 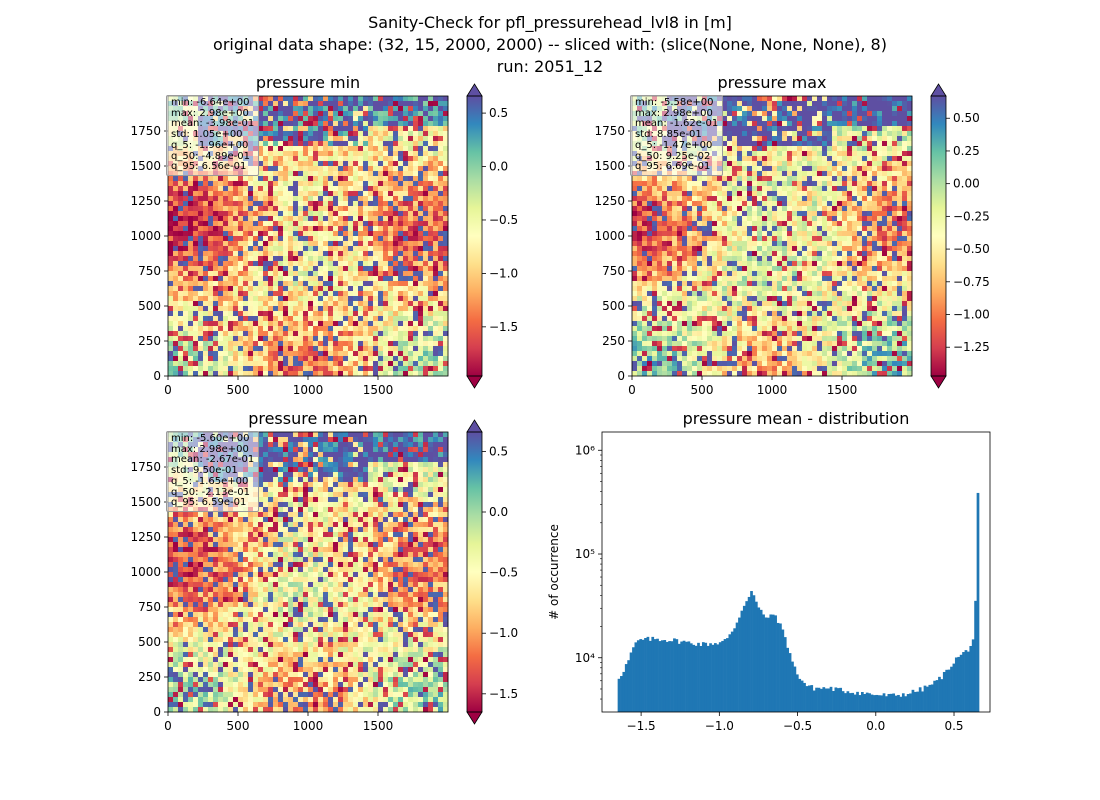 I want to click on colorbar-tick-label: 0.25, so click(x=966, y=151).